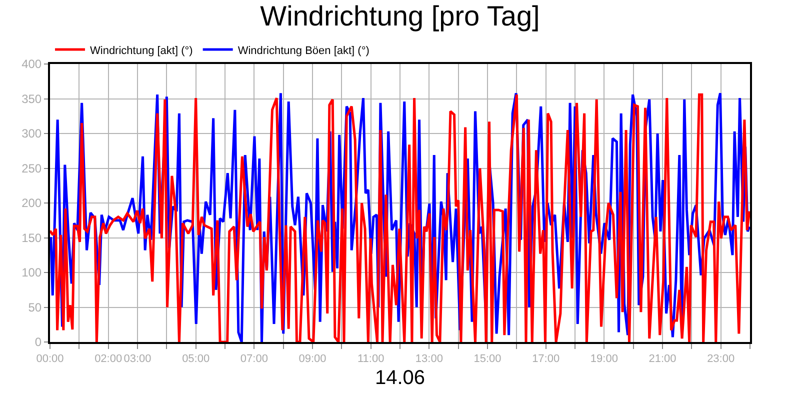 This screenshot has width=800, height=400. What do you see at coordinates (546, 359) in the screenshot?
I see `x-tick-label: 17:00` at bounding box center [546, 359].